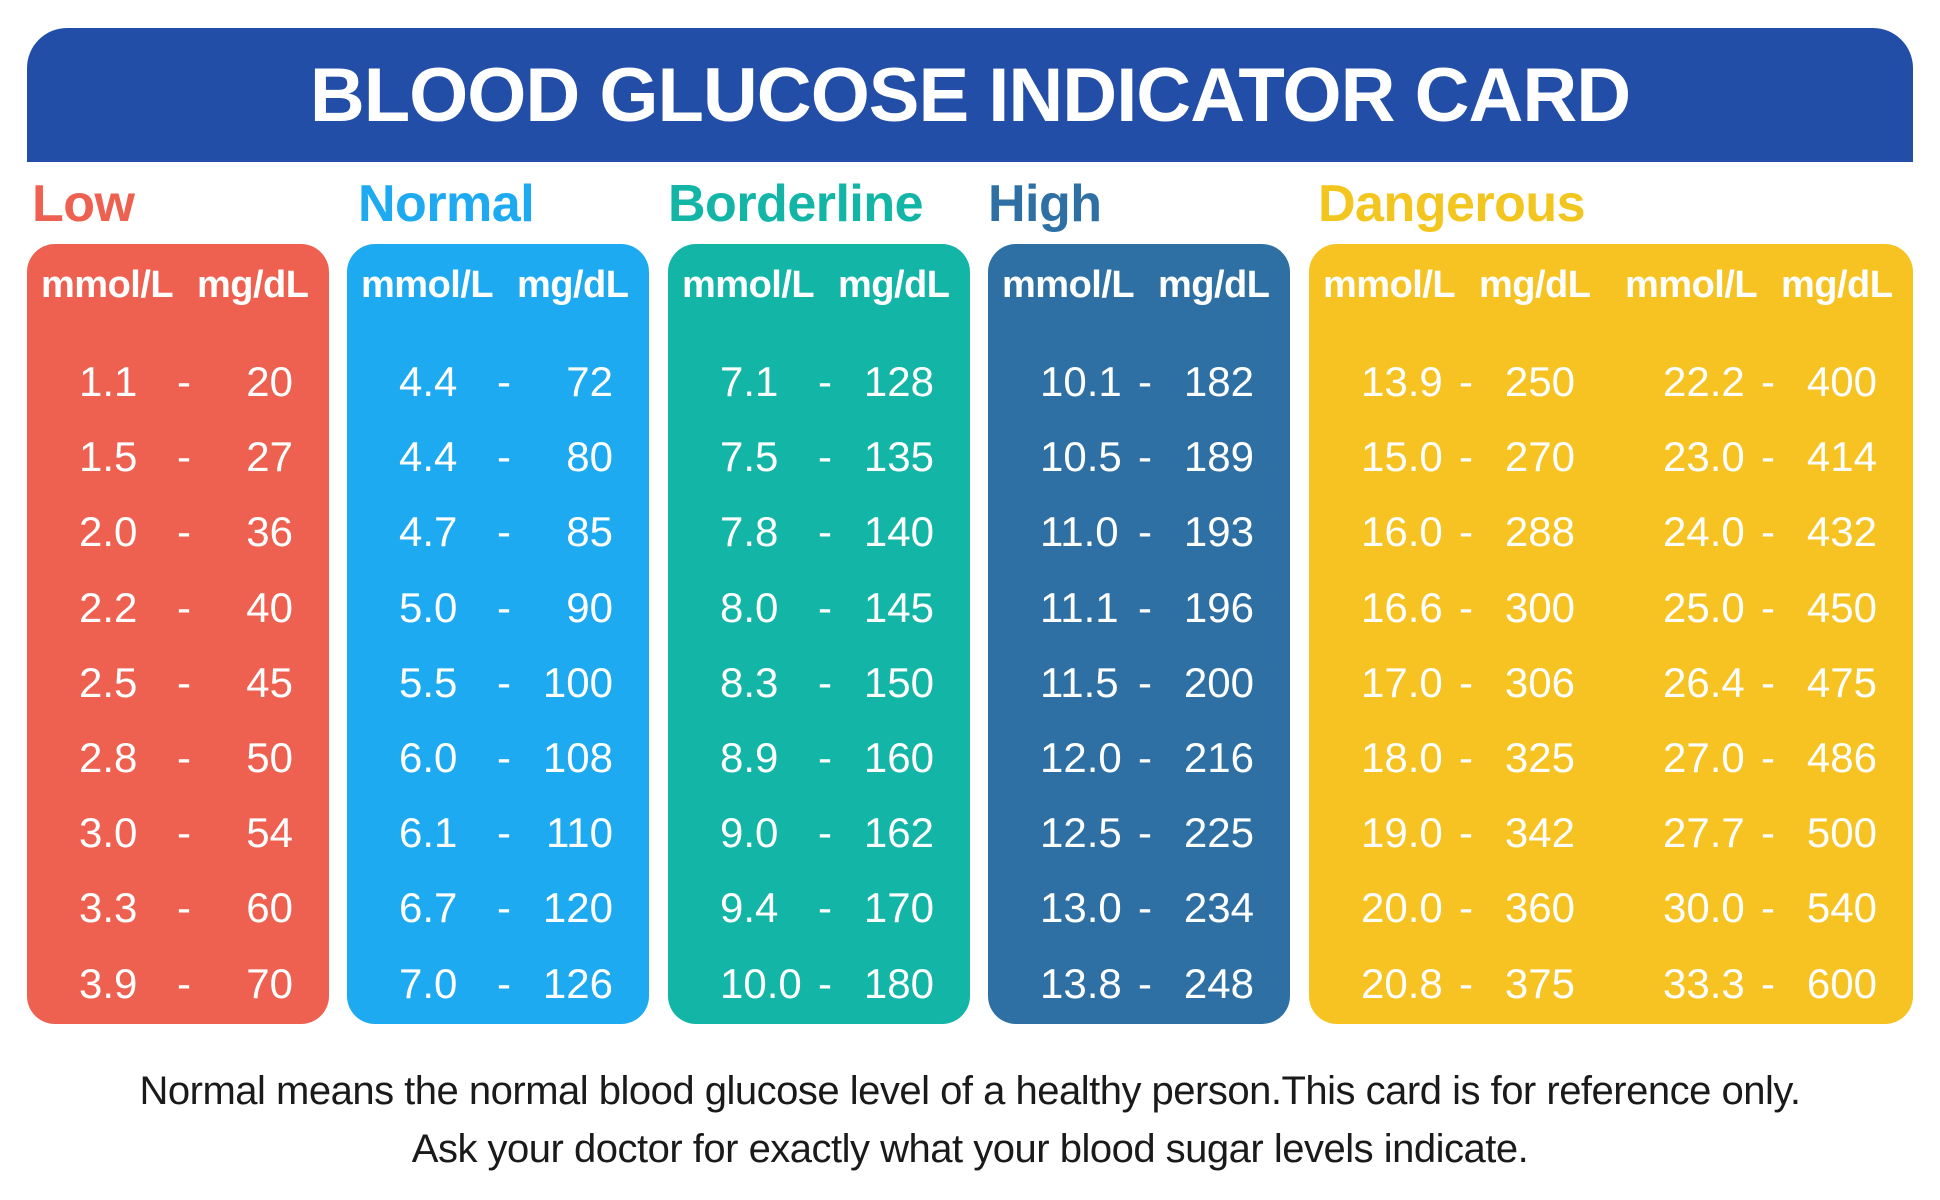  Describe the element at coordinates (108, 908) in the screenshot. I see `mmol-value: 3.3` at that location.